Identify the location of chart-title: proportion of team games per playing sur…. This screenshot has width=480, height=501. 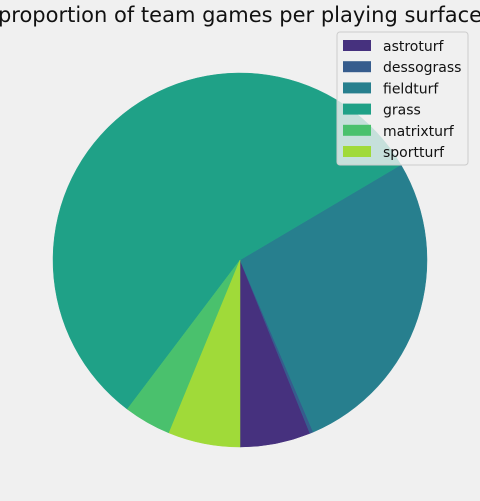
(240, 15).